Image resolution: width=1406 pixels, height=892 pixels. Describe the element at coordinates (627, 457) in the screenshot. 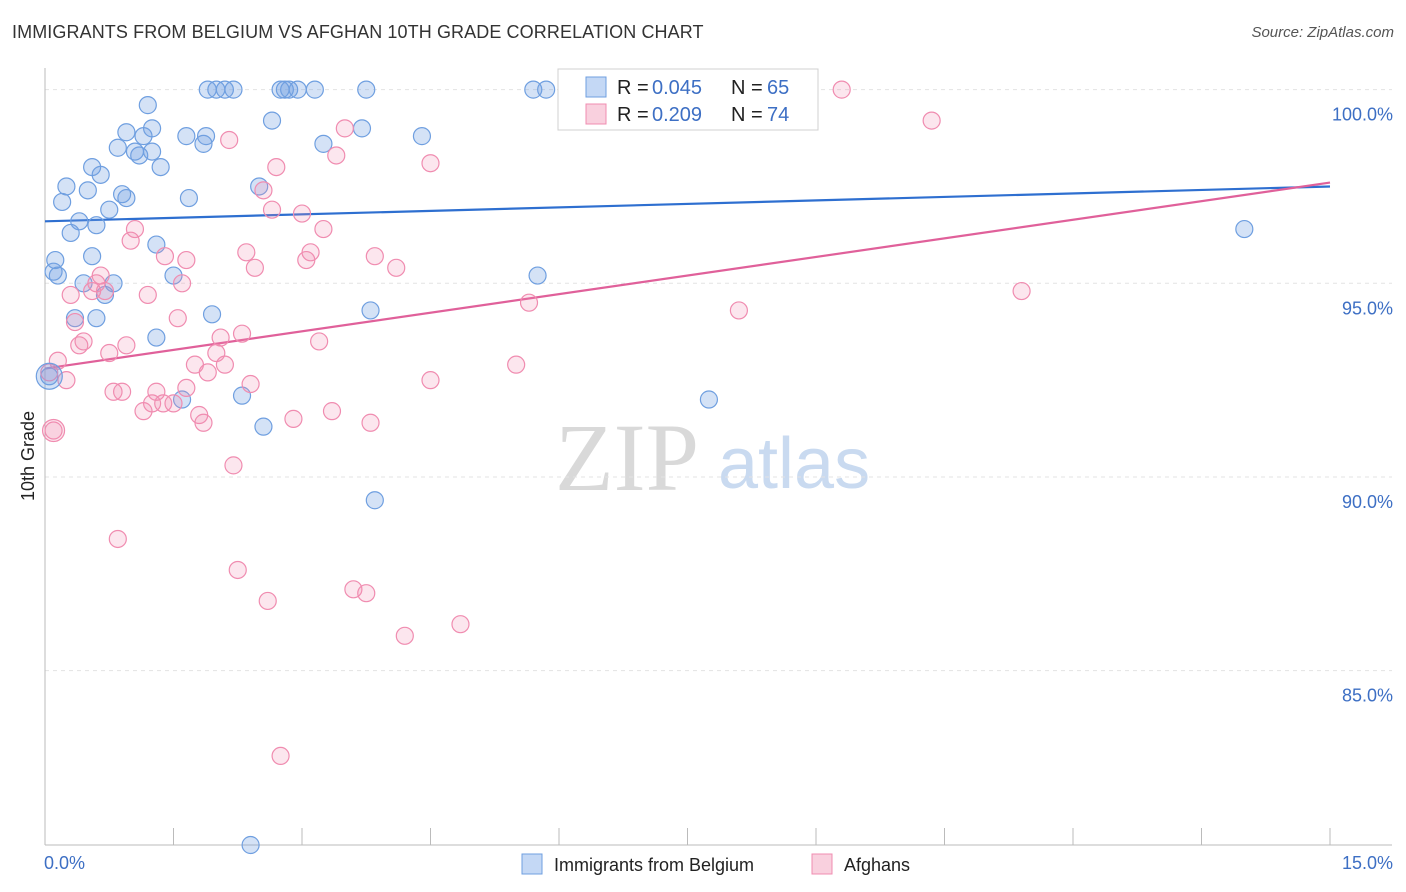

I see `watermark-zip: ZIP` at that location.